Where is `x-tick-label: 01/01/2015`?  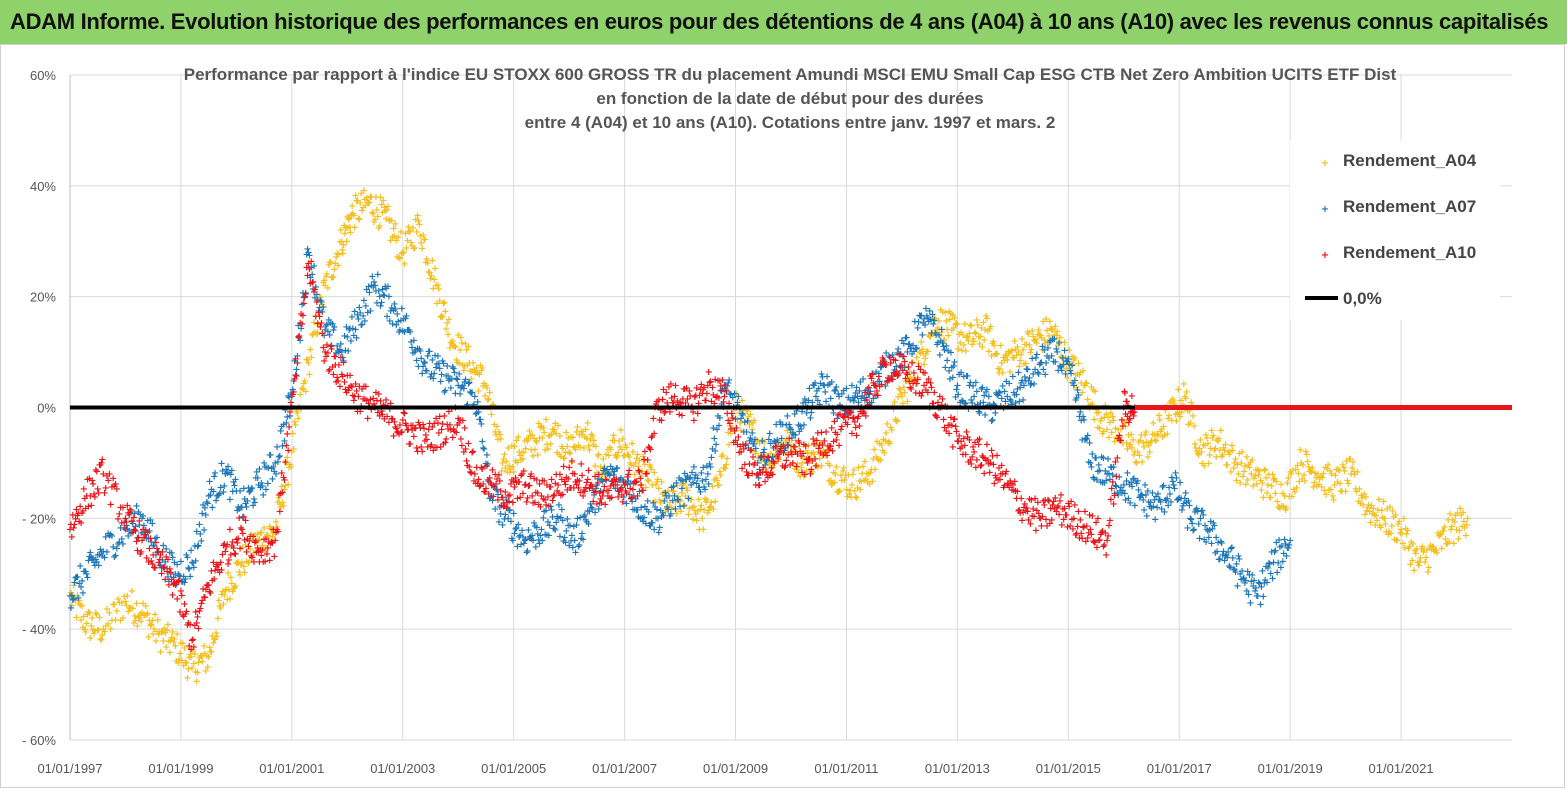
x-tick-label: 01/01/2015 is located at coordinates (1068, 768).